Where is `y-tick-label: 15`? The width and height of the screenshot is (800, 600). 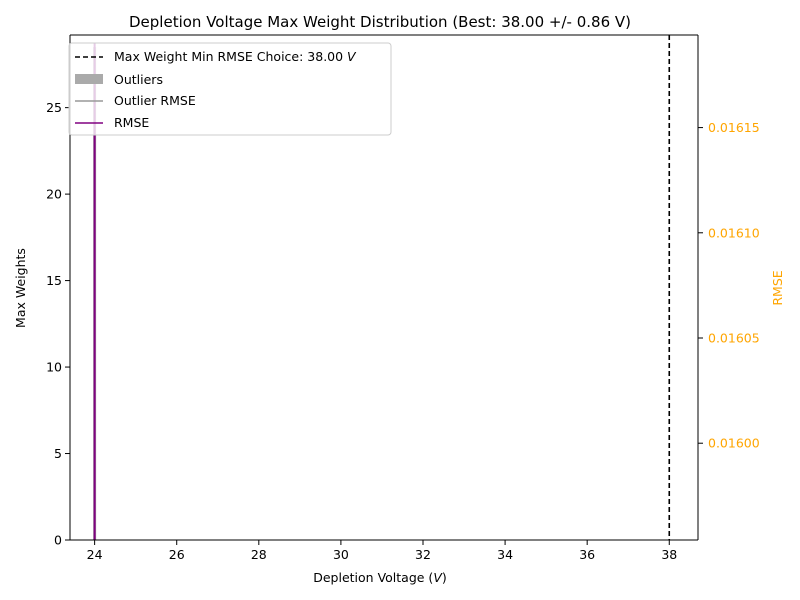
y-tick-label: 15 is located at coordinates (54, 280).